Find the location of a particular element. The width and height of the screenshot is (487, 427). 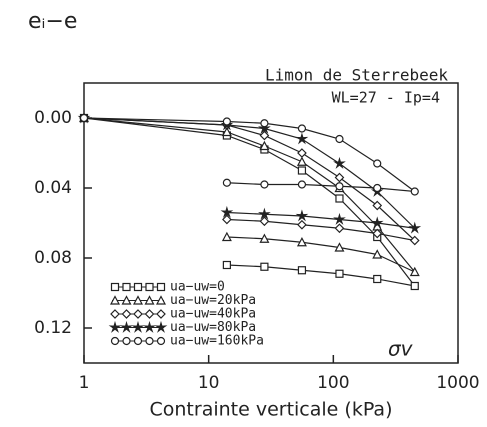

series-line is located at coordinates (250, 155).